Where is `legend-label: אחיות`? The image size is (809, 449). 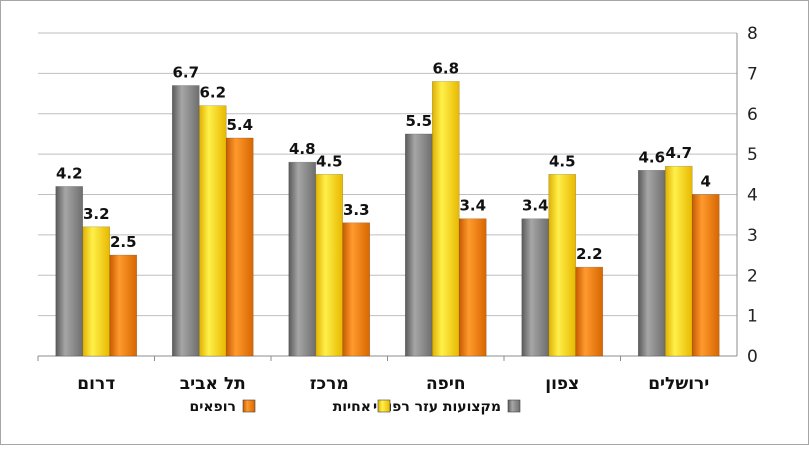 legend-label: אחיות is located at coordinates (352, 407).